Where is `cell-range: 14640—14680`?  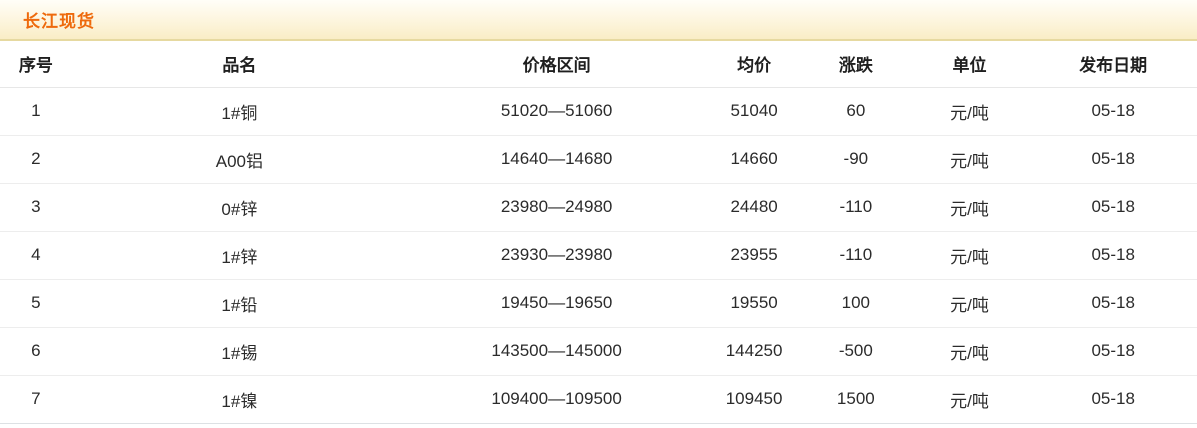 cell-range: 14640—14680 is located at coordinates (556, 159).